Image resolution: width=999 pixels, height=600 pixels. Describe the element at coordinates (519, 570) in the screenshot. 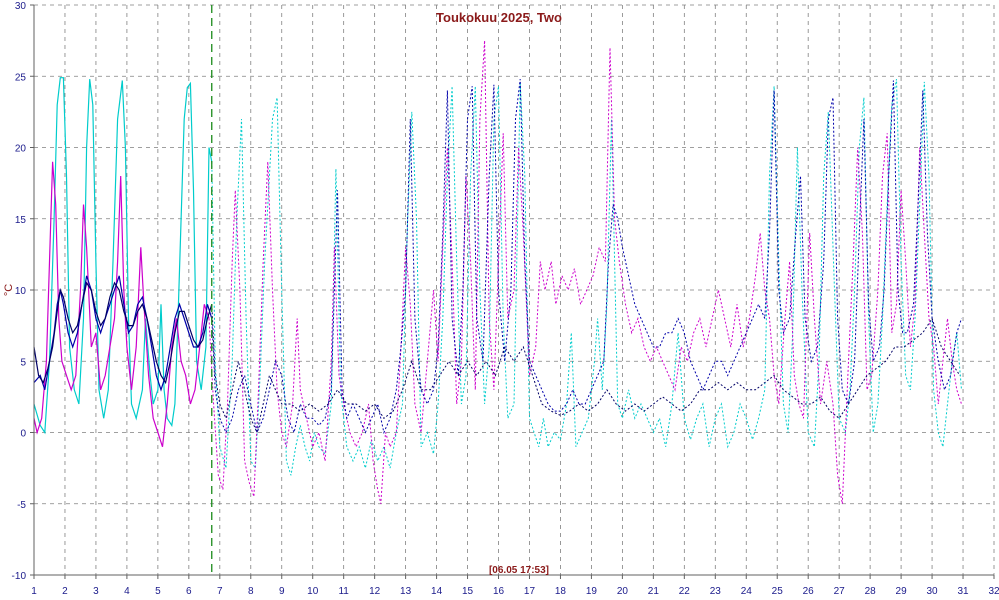

I see `cursor-timestamp-label: [06.05 17:53]` at that location.